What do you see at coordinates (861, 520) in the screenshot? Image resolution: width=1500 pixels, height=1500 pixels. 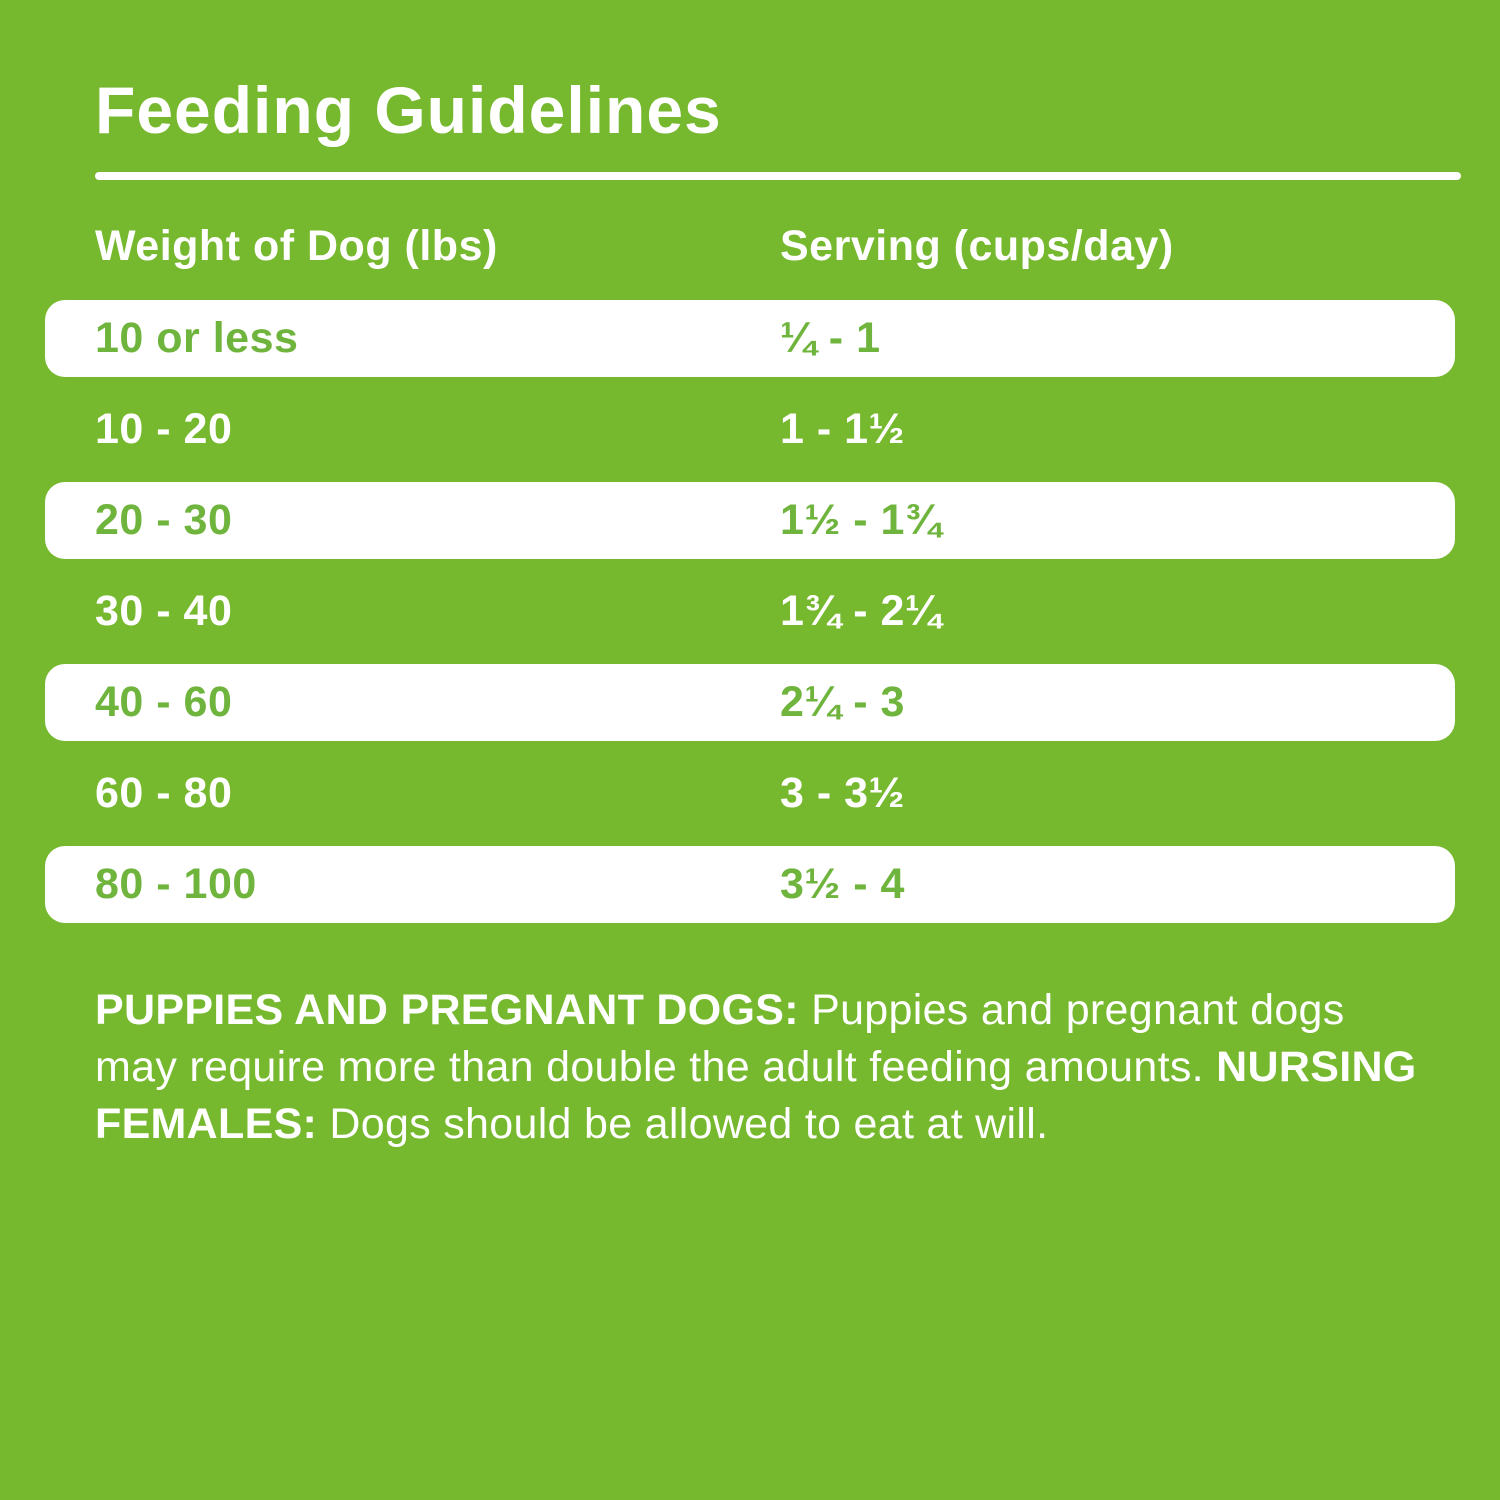 I see `serving-cell: 1½ - 1¾` at bounding box center [861, 520].